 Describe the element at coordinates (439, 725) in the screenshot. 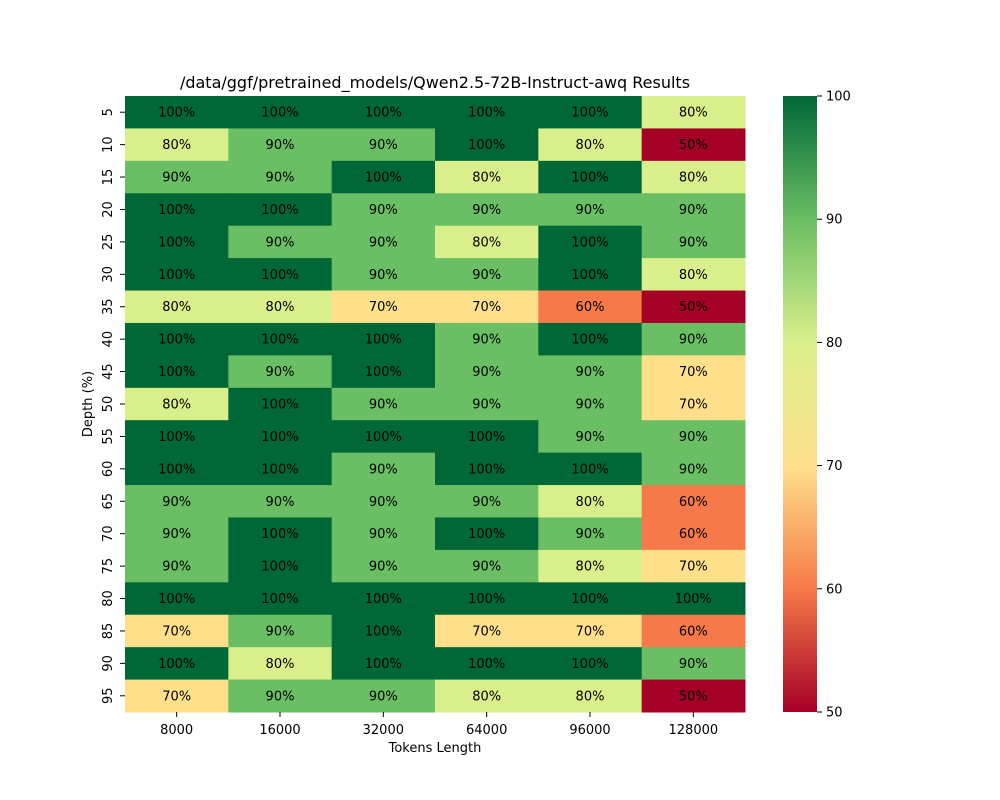

I see `x-axis: 800016000320006400096000128000` at that location.